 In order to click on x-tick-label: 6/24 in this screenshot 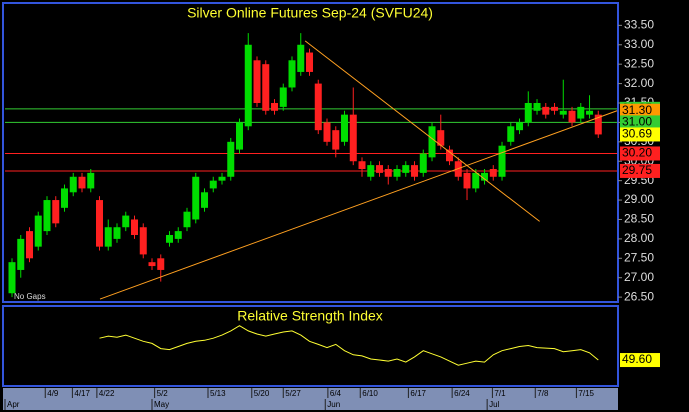, I will do `click(462, 393)`.